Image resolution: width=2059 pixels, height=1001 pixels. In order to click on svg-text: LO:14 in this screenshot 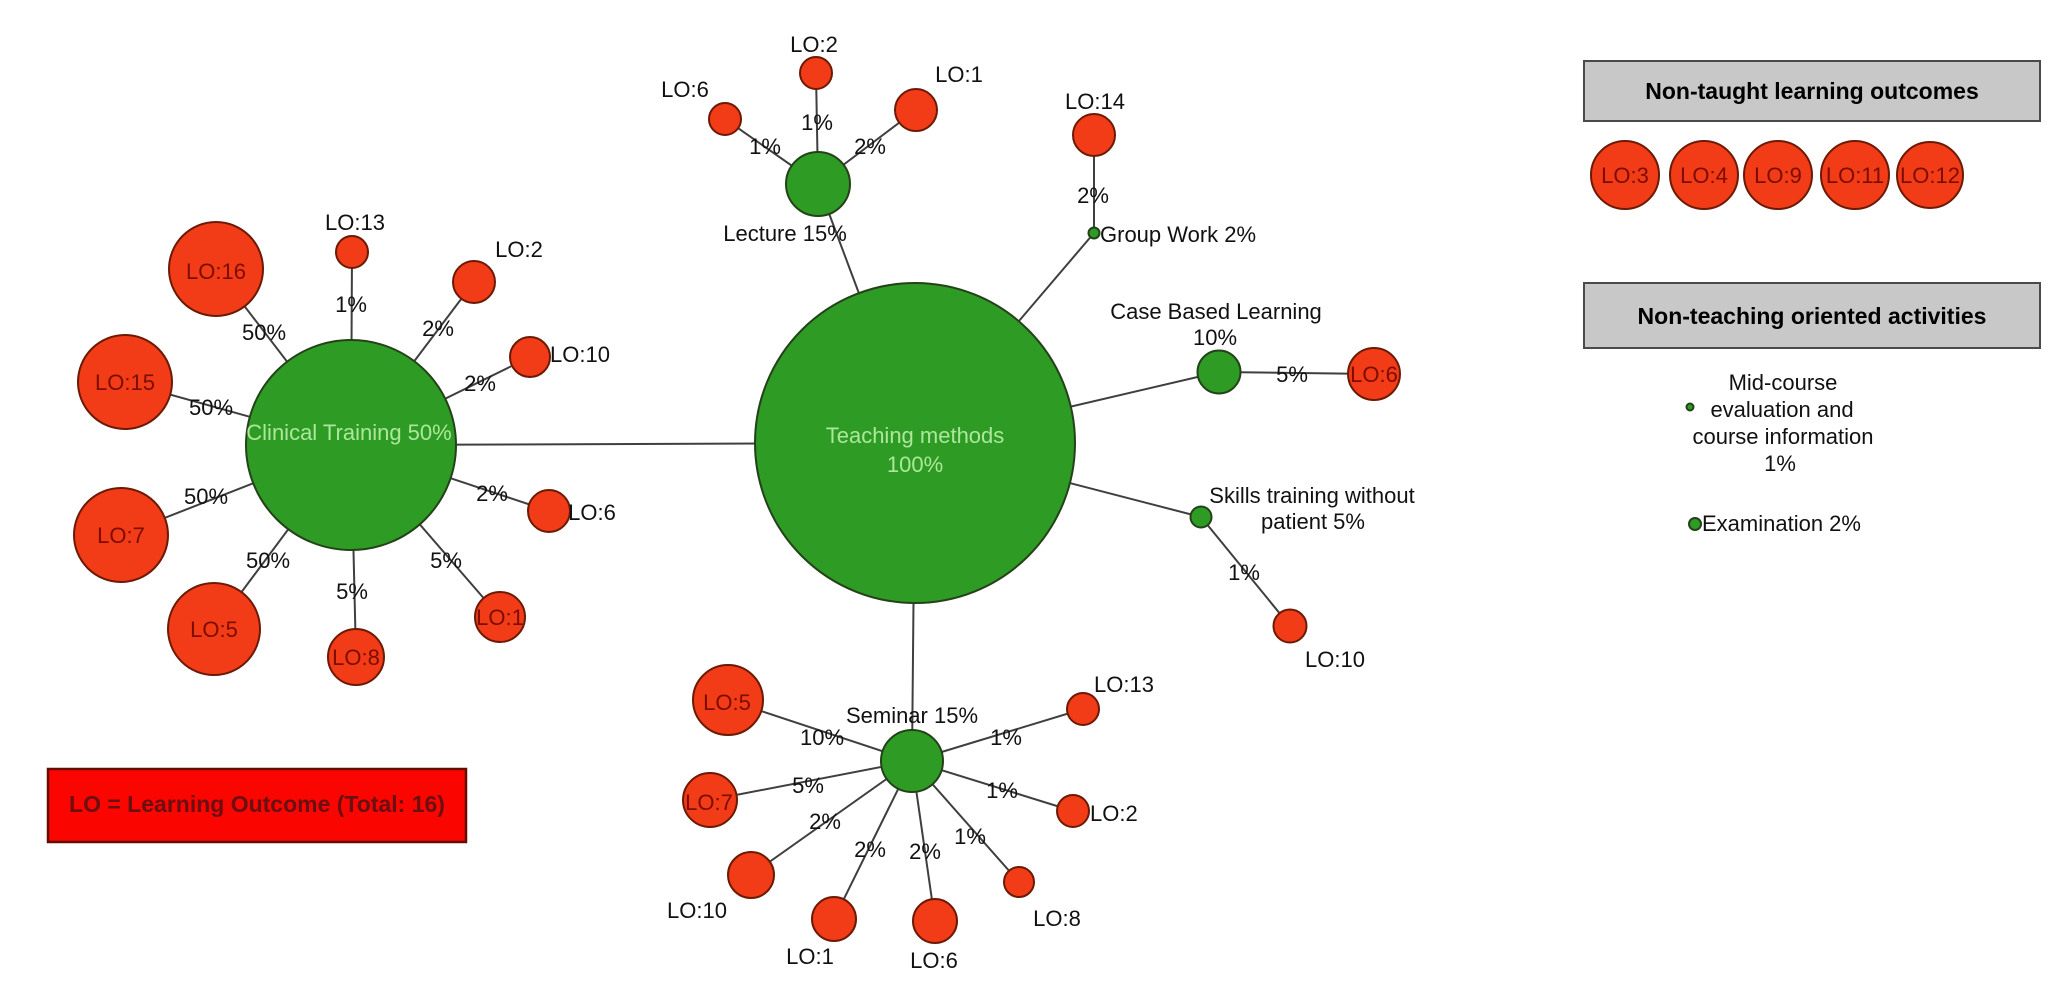, I will do `click(1095, 101)`.